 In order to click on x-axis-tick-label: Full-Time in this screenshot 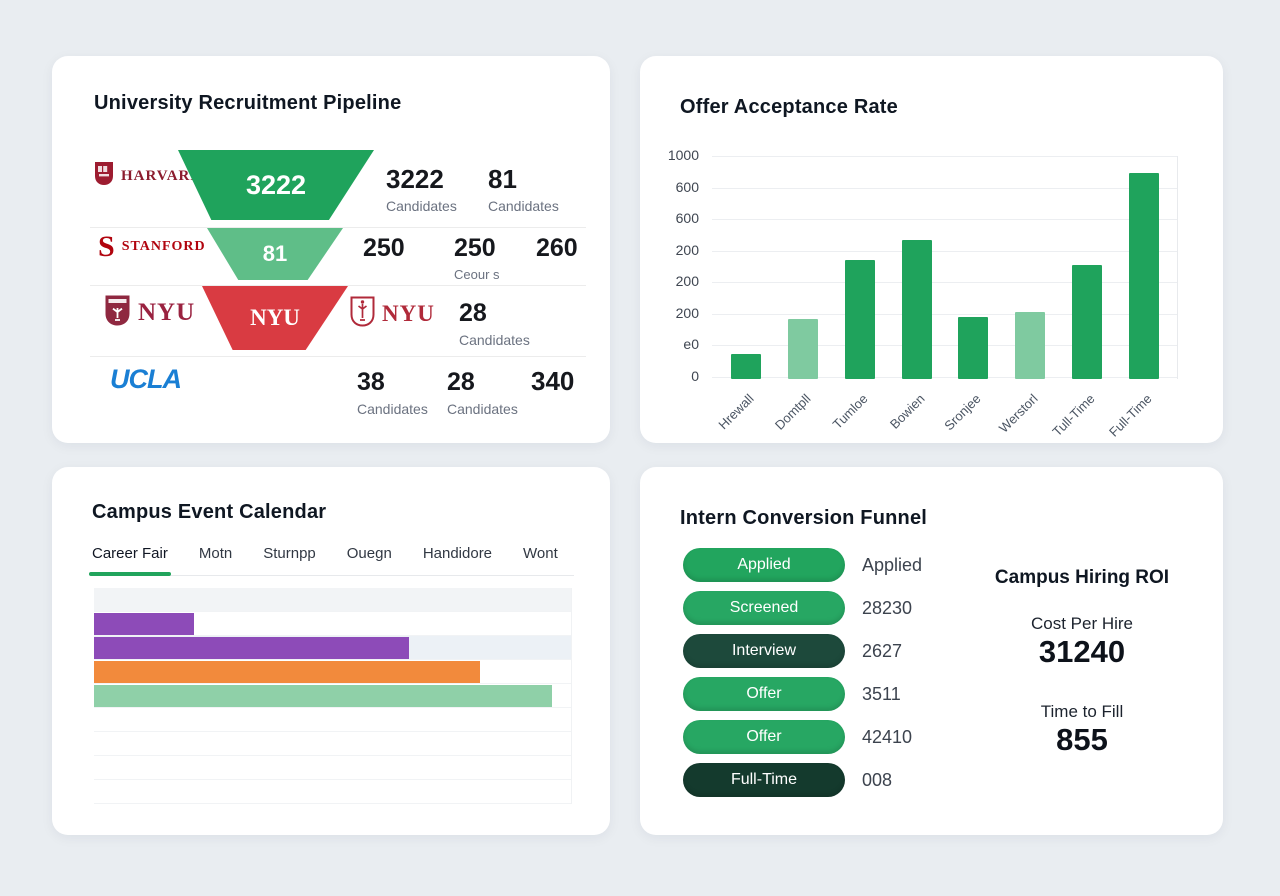, I will do `click(1130, 415)`.